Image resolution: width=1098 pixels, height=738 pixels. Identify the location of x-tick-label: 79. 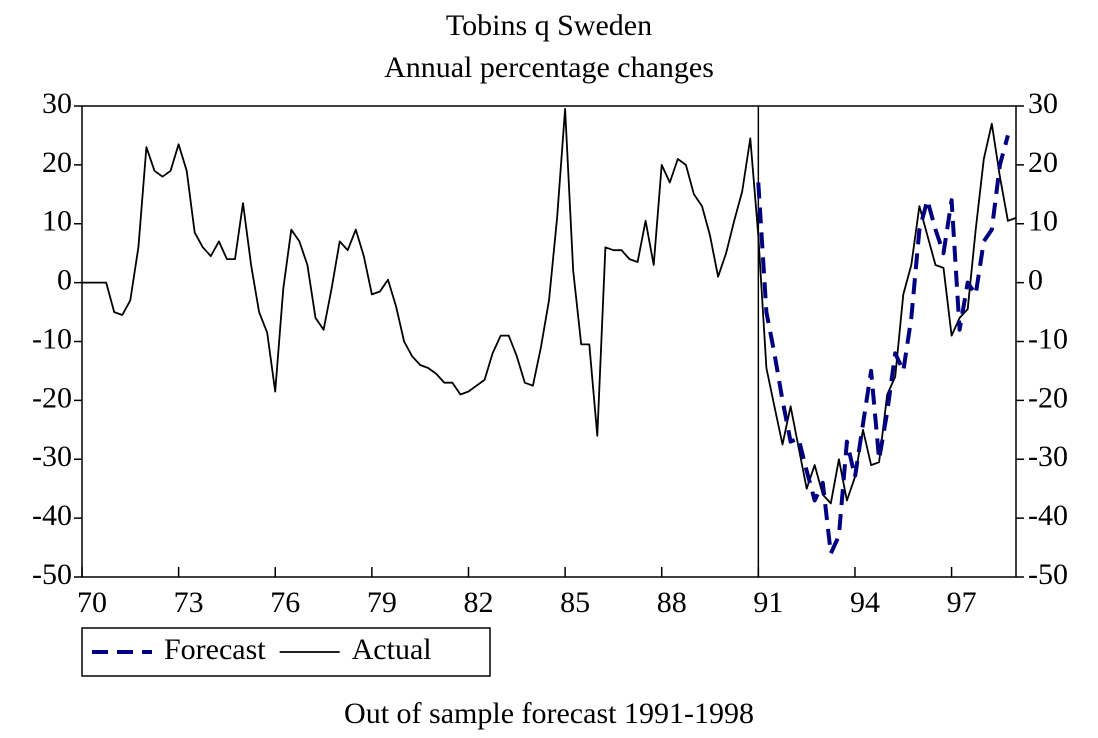
(382, 602).